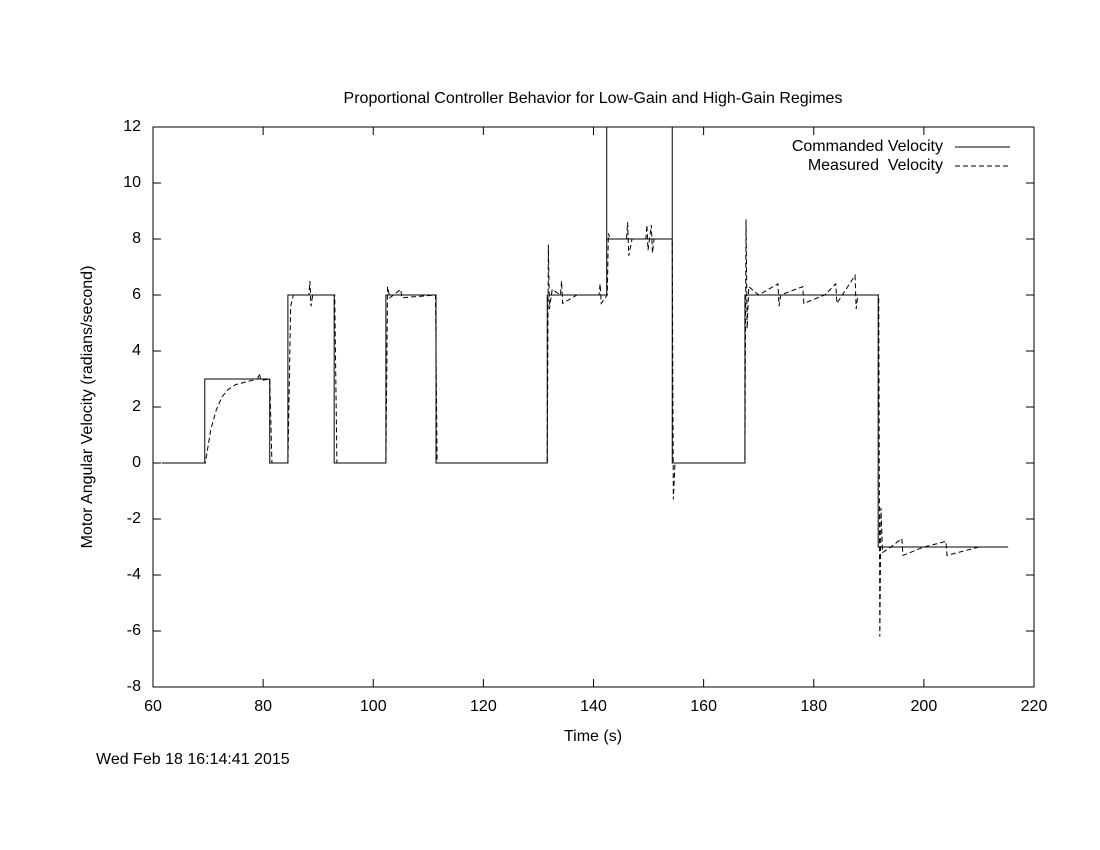 This screenshot has width=1100, height=850. I want to click on legend-label: Measured Velocity, so click(875, 165).